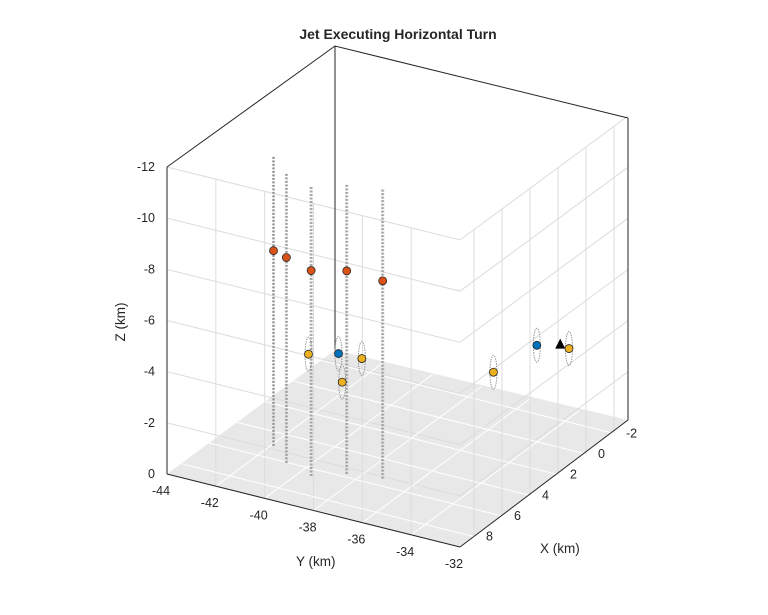 The width and height of the screenshot is (768, 615). Describe the element at coordinates (573, 475) in the screenshot. I see `x-tick-label: 2` at that location.